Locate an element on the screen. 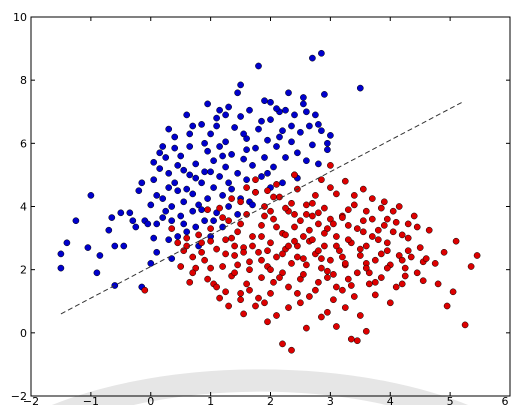 Image resolution: width=514 pixels, height=405 pixels. x-tick-label: −1 is located at coordinates (91, 400).